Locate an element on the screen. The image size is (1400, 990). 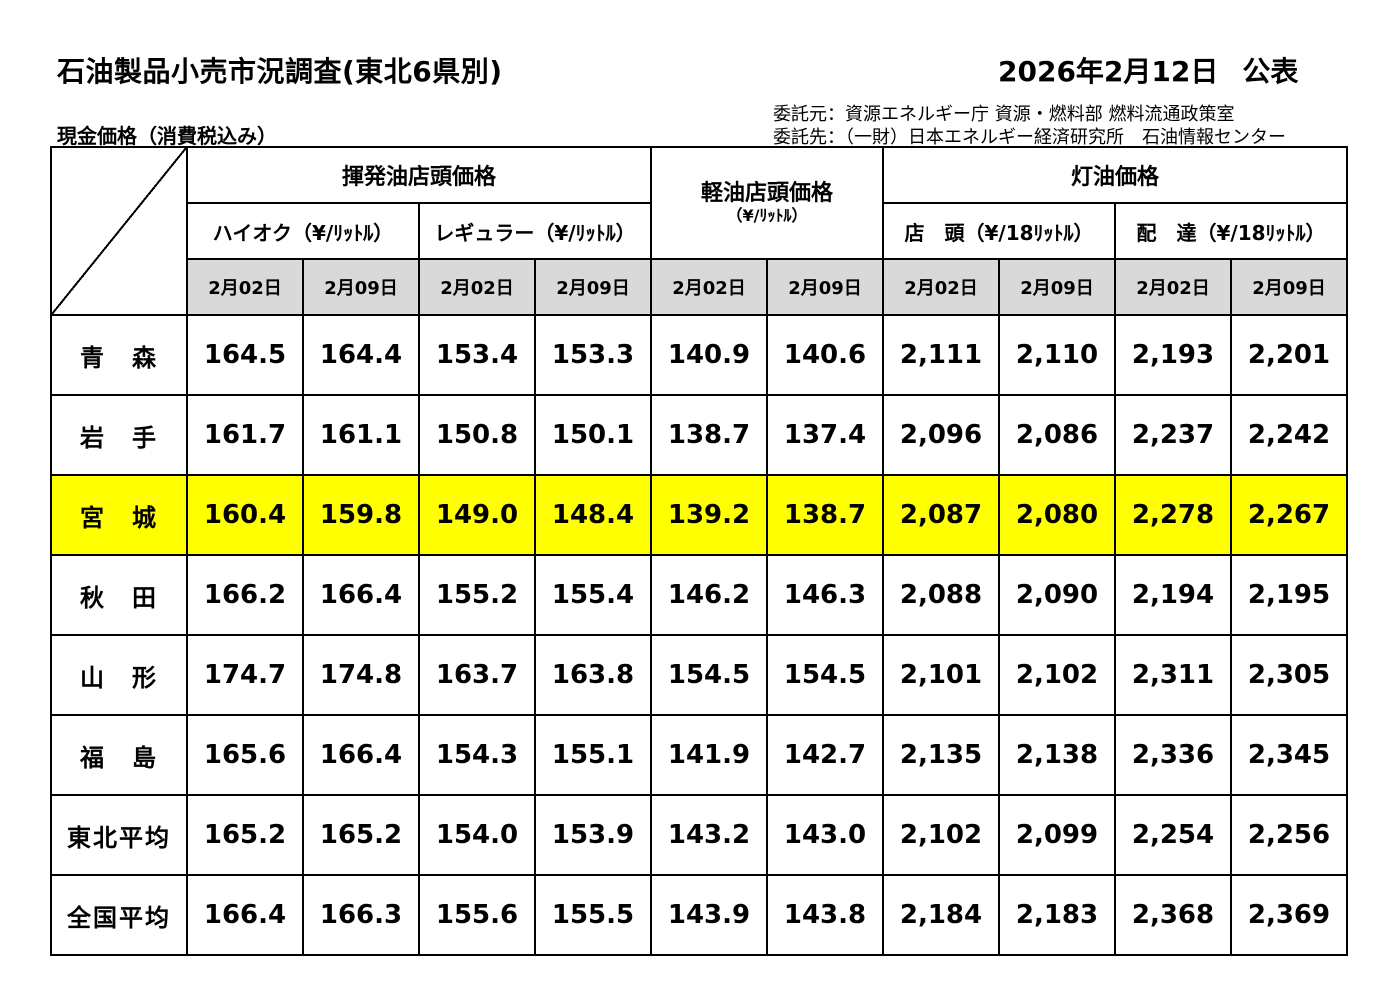
price-cell: 161.1 is located at coordinates (361, 435).